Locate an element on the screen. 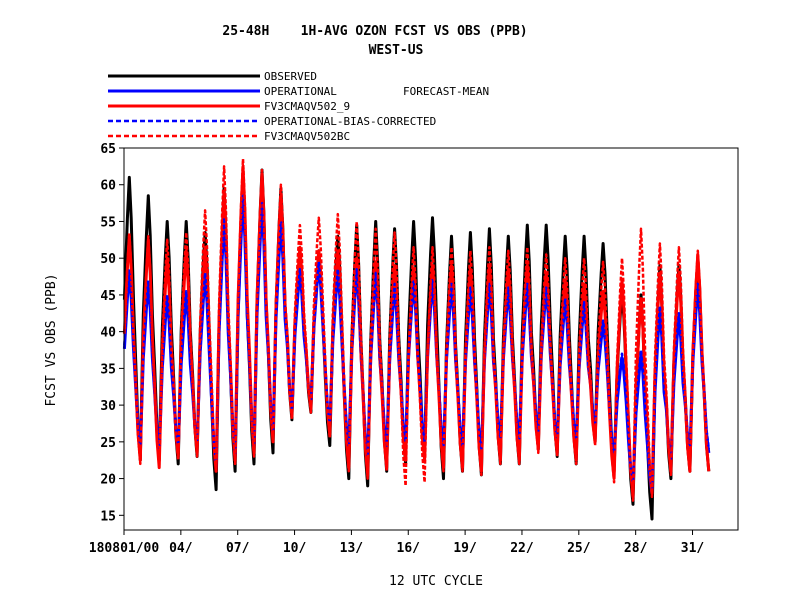  y-tick-label: 50 is located at coordinates (108, 259).